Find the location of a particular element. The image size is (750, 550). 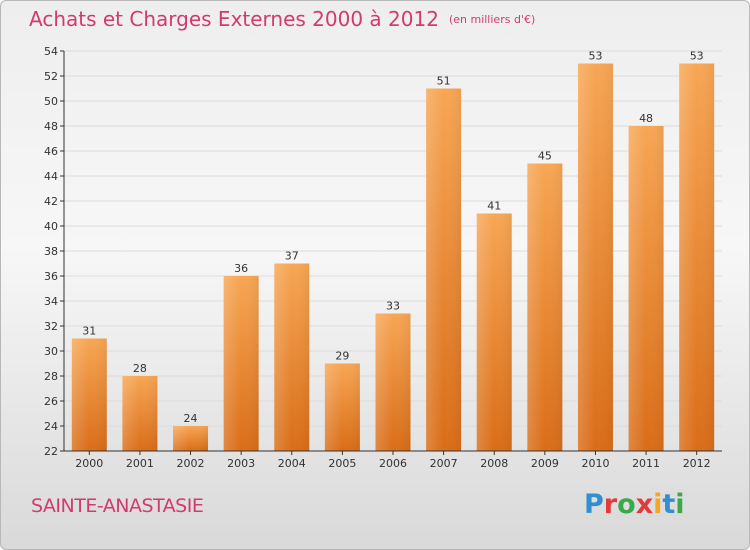

x-tick-label: 2011 is located at coordinates (646, 463).